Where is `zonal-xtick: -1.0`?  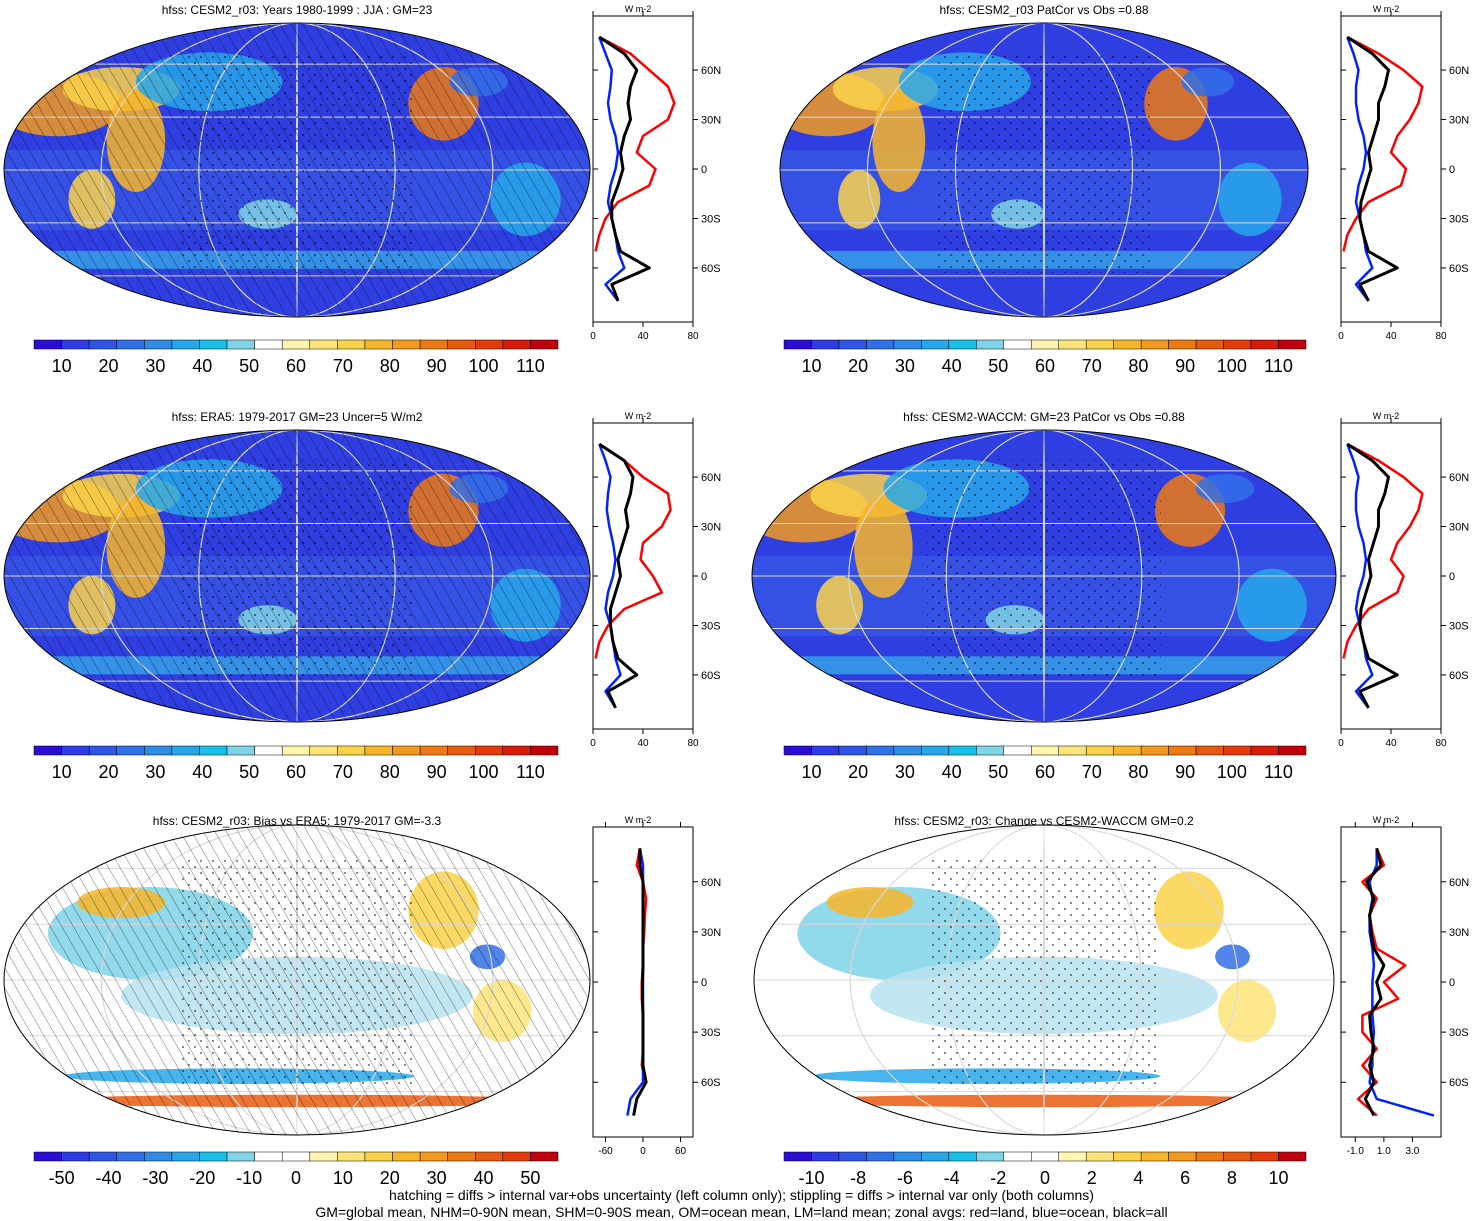 zonal-xtick: -1.0 is located at coordinates (1356, 1151).